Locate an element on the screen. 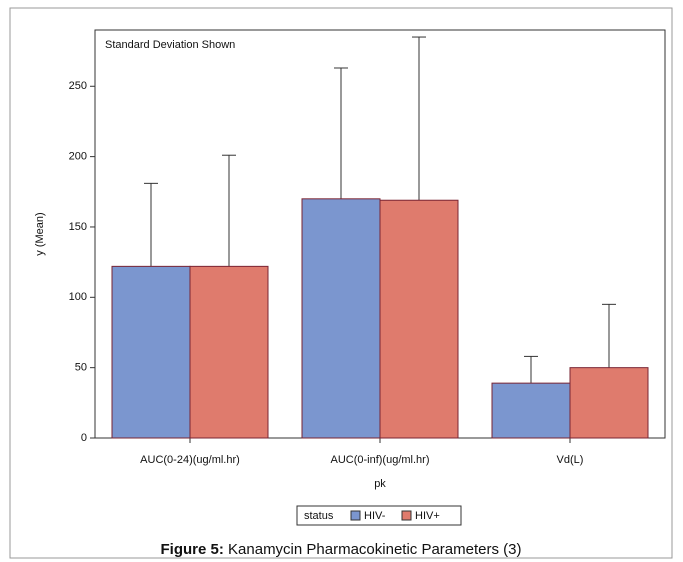  legend-frame is located at coordinates (379, 515).